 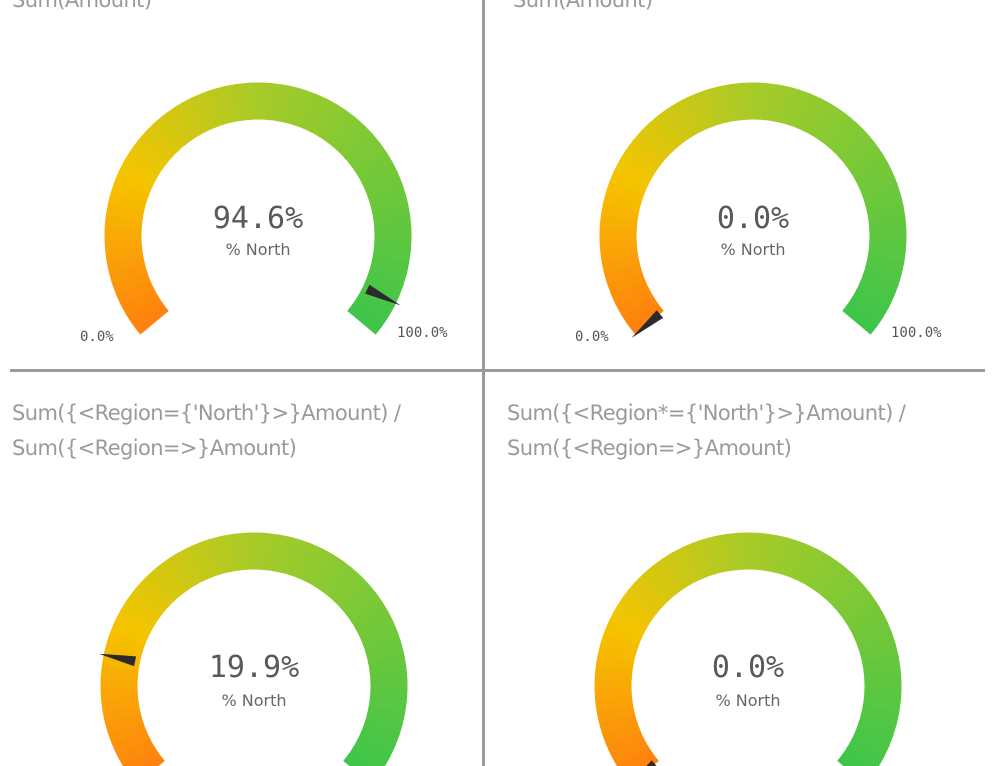 I want to click on gauge-chart: 0.0% % North, so click(x=748, y=649).